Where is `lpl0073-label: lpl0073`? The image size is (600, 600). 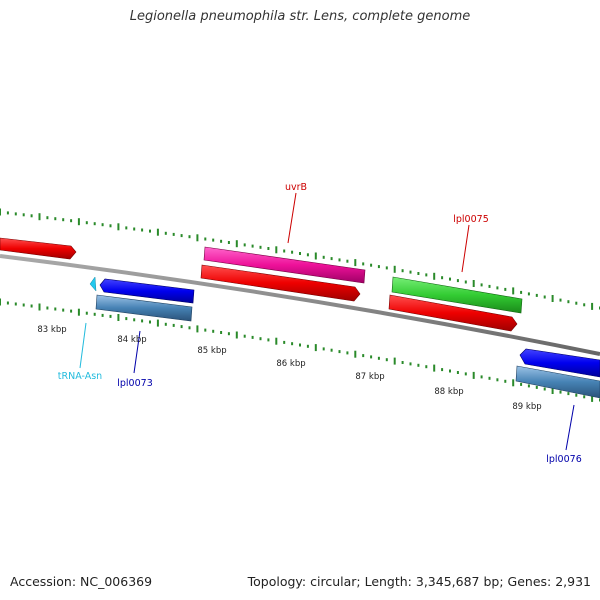 lpl0073-label: lpl0073 is located at coordinates (135, 383).